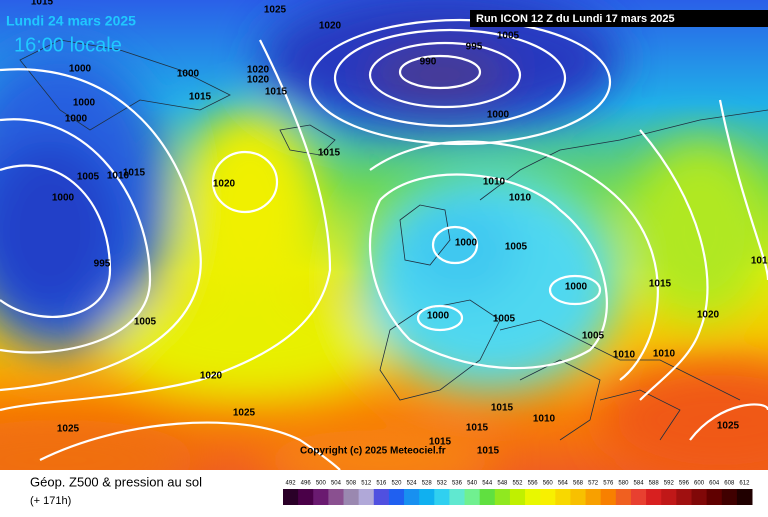 The width and height of the screenshot is (768, 517). I want to click on run-box, so click(619, 18).